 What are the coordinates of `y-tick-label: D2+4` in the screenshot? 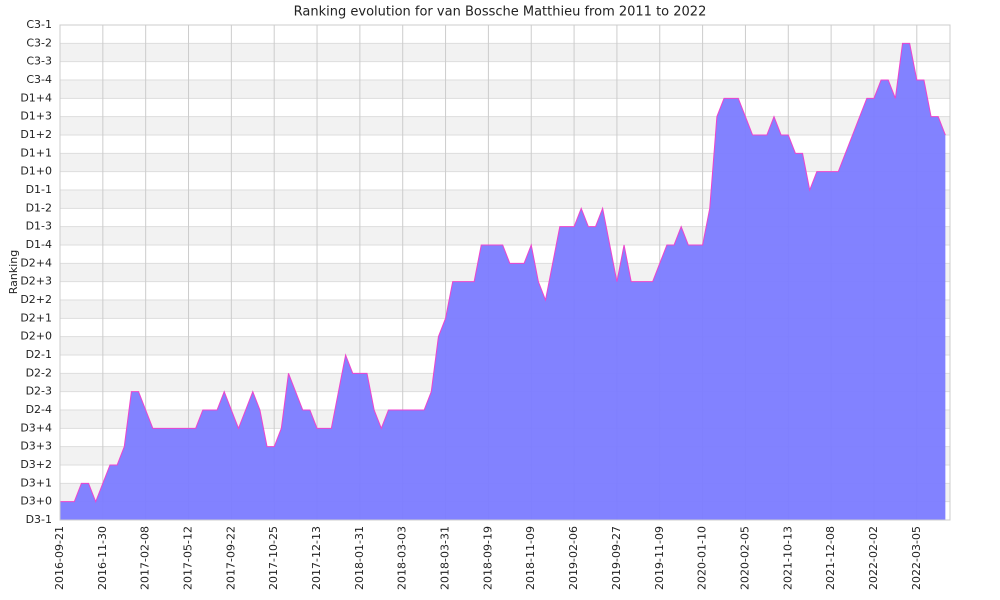 It's located at (36, 262).